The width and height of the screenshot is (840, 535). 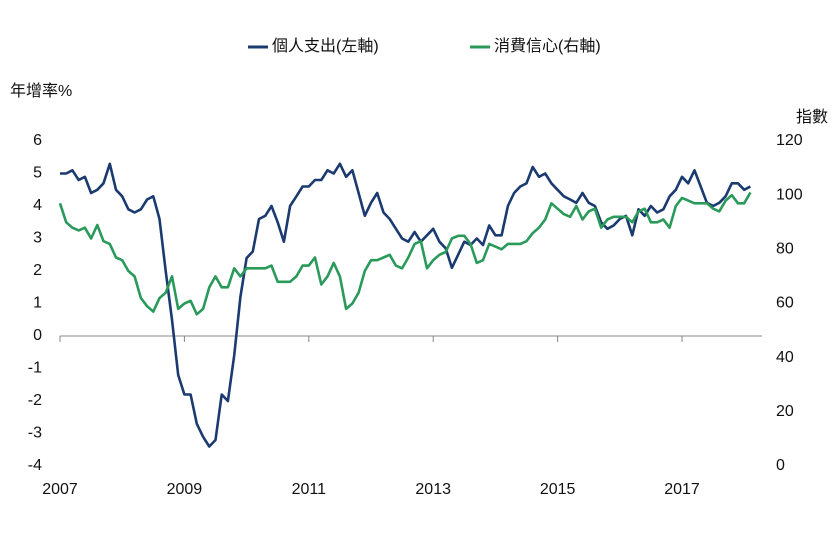 I want to click on y-tick-label: 5, so click(x=37, y=173).